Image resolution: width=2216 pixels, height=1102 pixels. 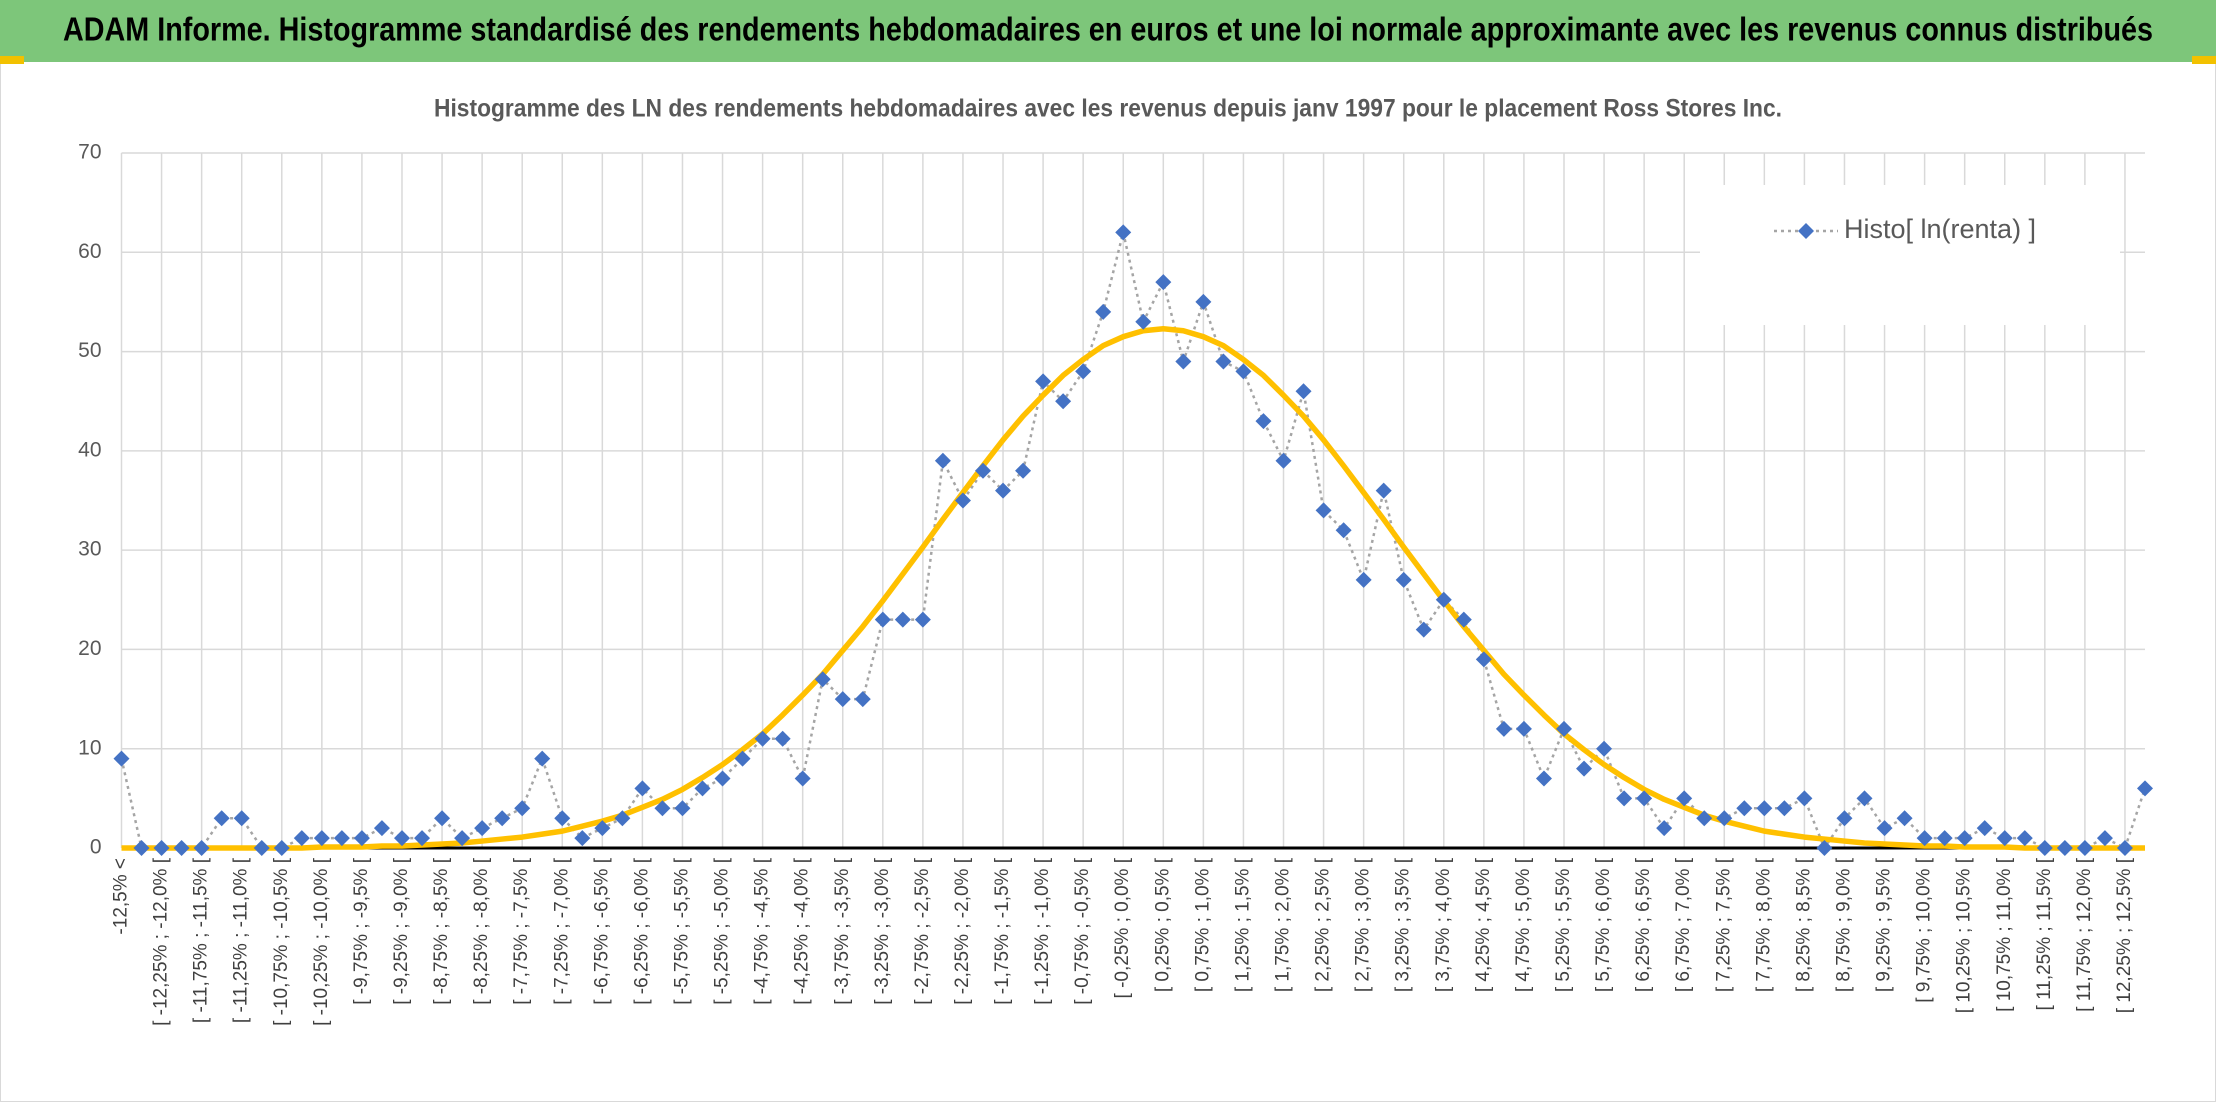 I want to click on header-band, so click(x=1108, y=31).